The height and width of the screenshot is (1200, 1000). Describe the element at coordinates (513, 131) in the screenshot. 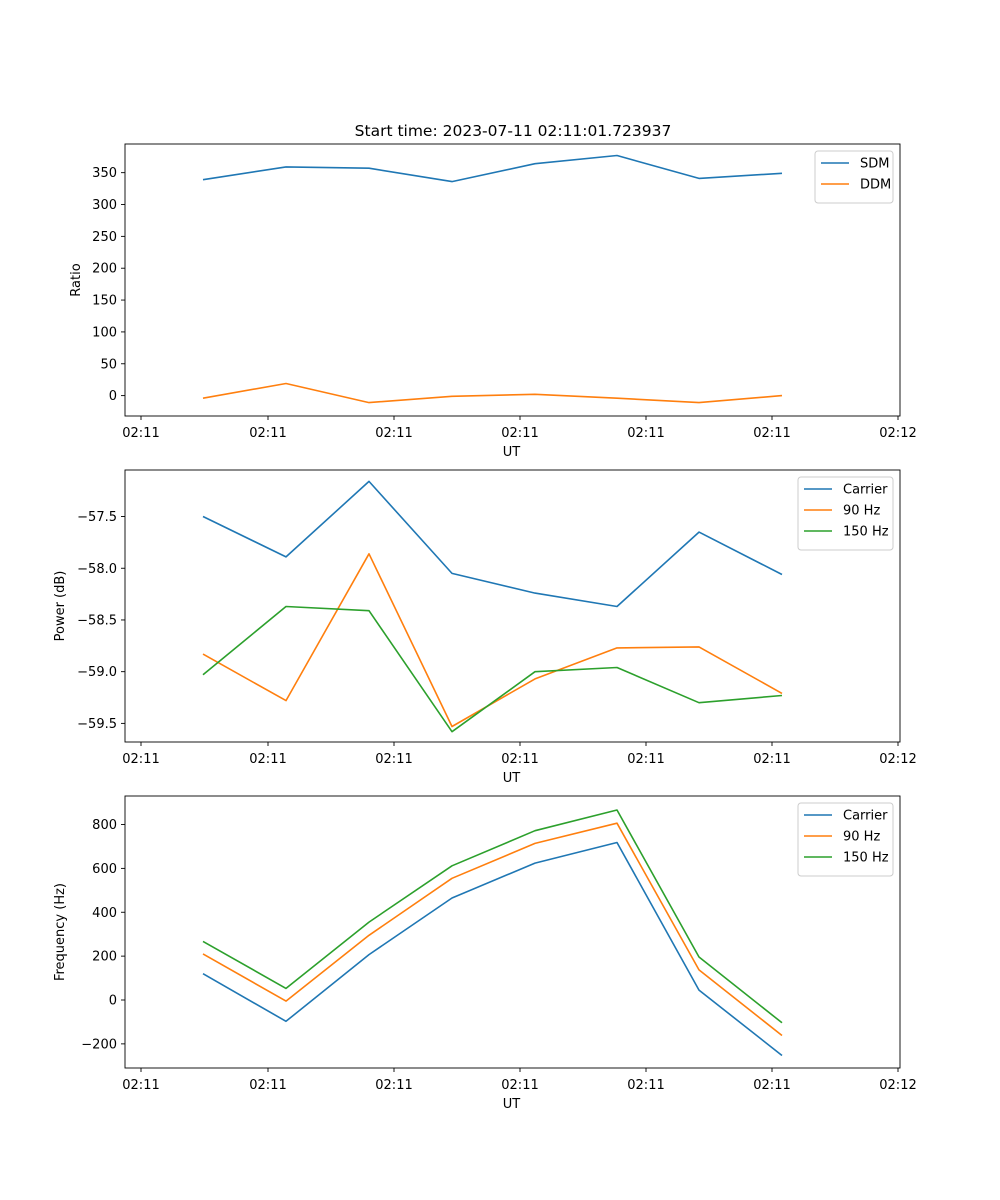

I see `figure-title: Start time: 2023-07-11 02:11:01.723937` at that location.